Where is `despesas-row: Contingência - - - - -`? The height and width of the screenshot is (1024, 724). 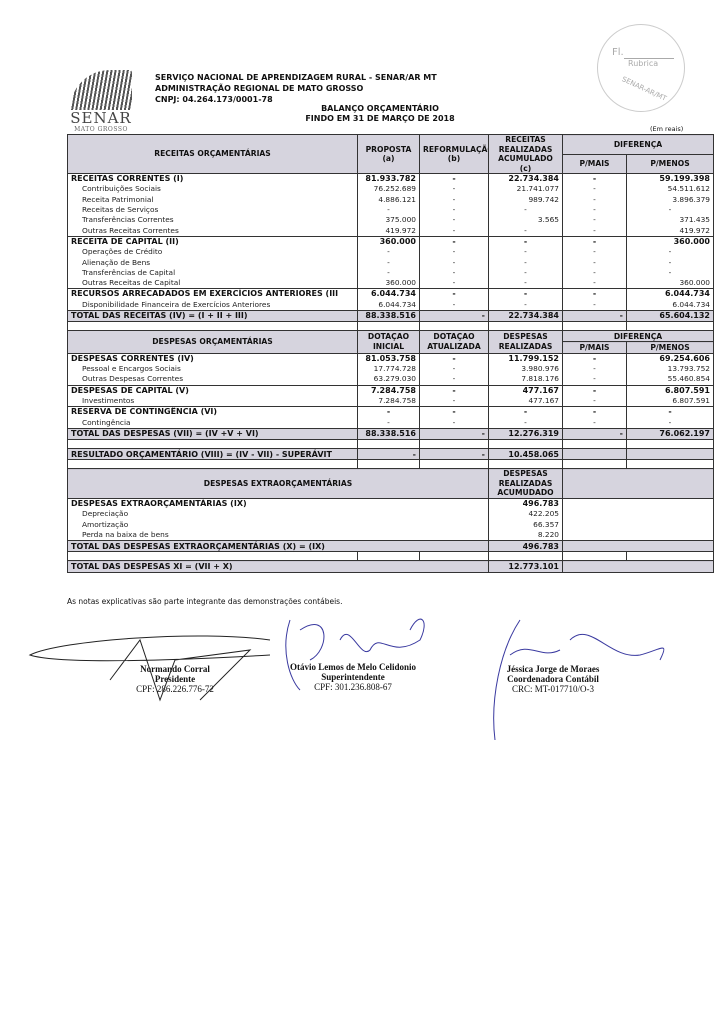 despesas-row: Contingência - - - - - is located at coordinates (390, 423).